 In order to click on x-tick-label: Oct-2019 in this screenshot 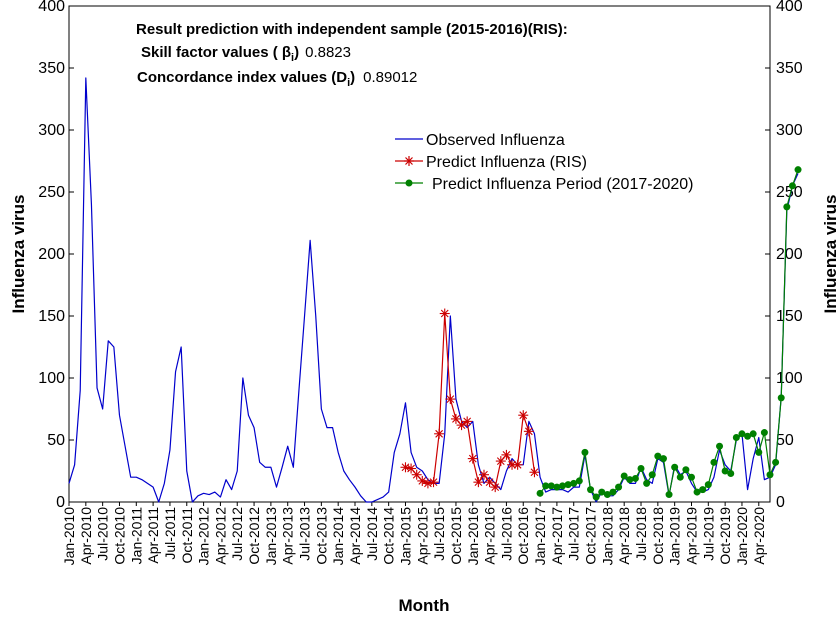, I will do `click(725, 536)`.